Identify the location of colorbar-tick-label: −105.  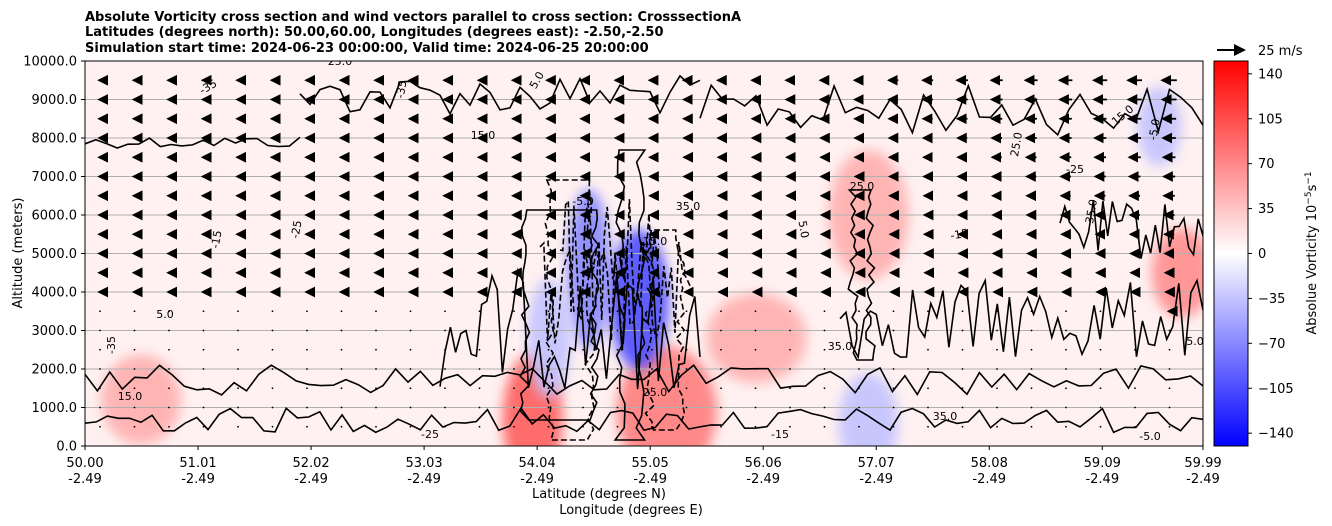
(1276, 389).